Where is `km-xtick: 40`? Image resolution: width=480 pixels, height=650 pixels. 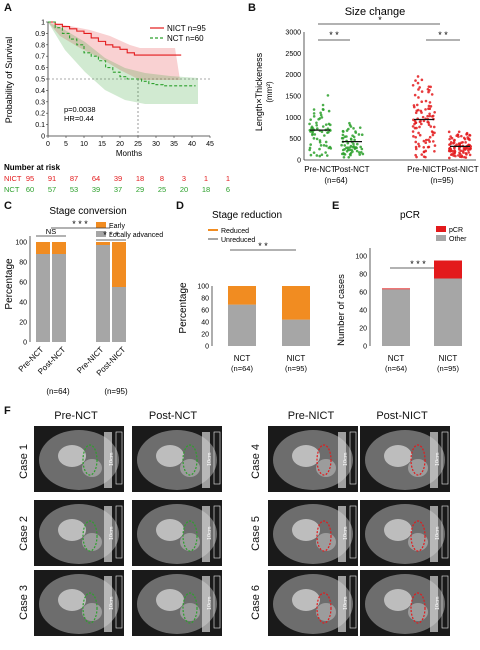
km-xtick: 40 is located at coordinates (192, 144).